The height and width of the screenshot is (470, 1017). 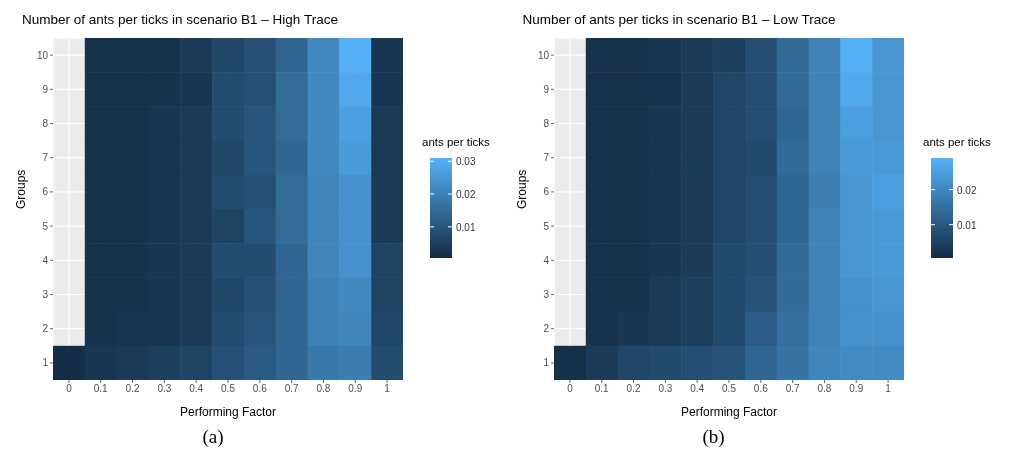 I want to click on chart-title: Number of ants per ticks in scenario B1 – Low Trace, so click(x=679, y=19).